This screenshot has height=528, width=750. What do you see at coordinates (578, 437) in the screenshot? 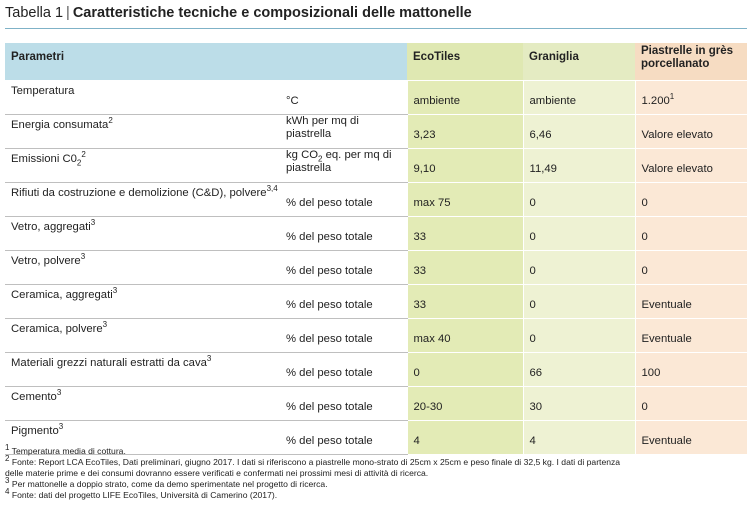
I see `graniglia-cell: 4` at bounding box center [578, 437].